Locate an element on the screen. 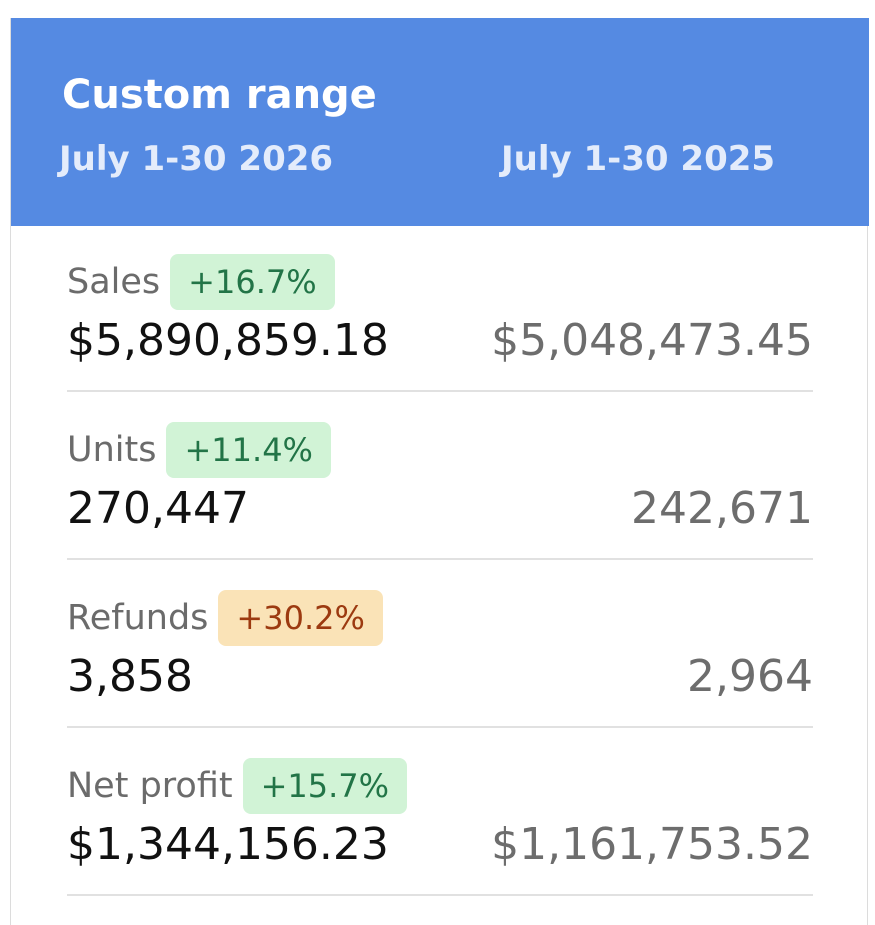 This screenshot has width=875, height=925. metric-label: Units is located at coordinates (112, 450).